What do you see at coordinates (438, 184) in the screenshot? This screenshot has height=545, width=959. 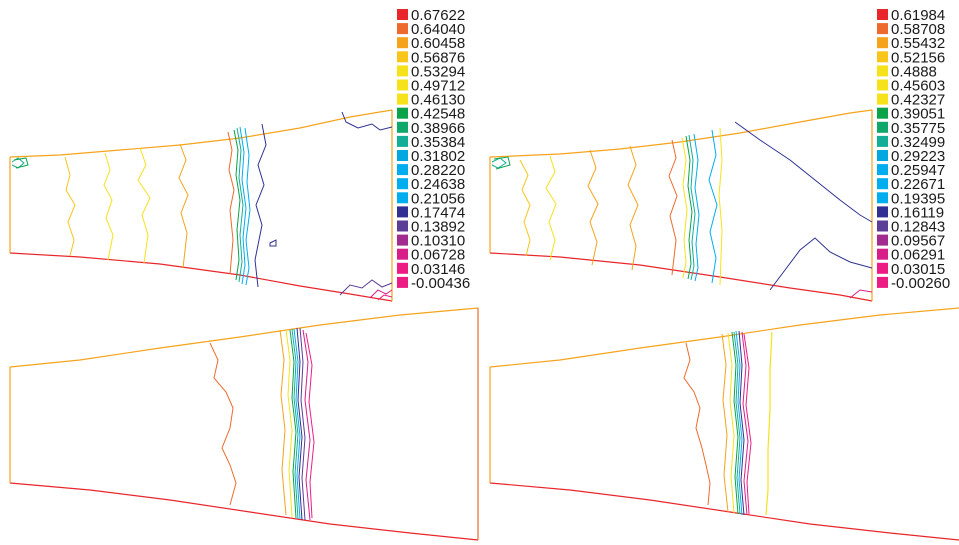 I see `legend-label: 0.24638` at bounding box center [438, 184].